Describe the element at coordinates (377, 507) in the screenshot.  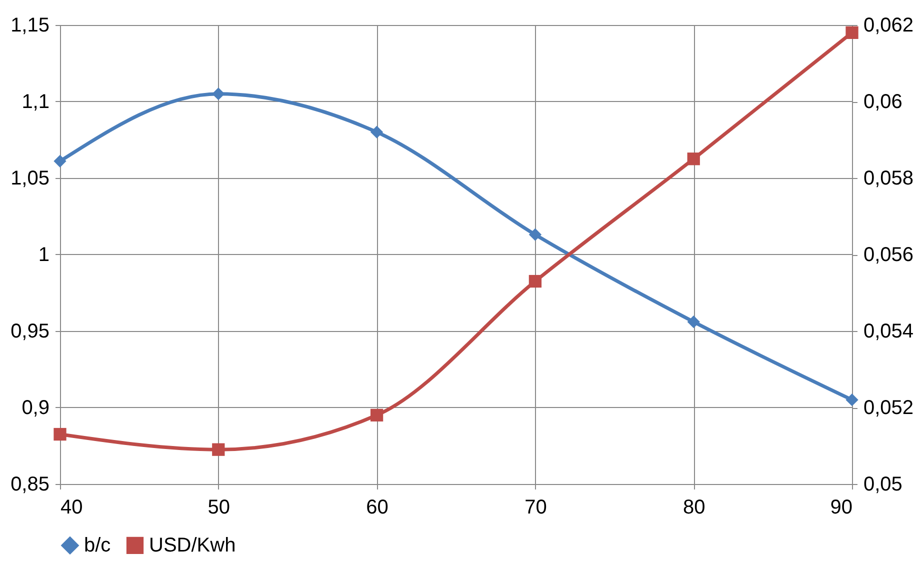
I see `x-tick-label: 60` at that location.